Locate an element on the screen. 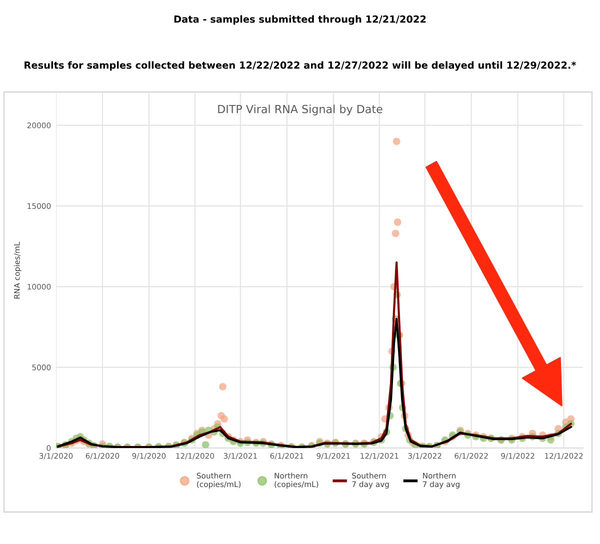 The image size is (600, 544). text: Data - samples submitted through 12/21/2022 is located at coordinates (300, 20).